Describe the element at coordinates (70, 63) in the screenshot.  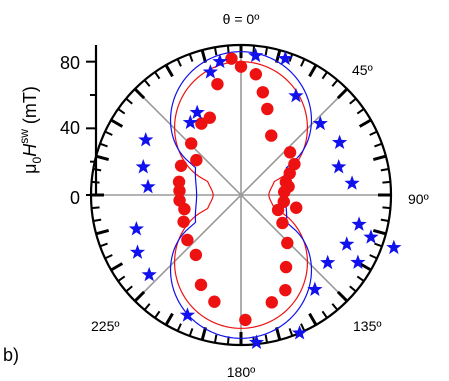
I see `radial-tick-label-80: 80` at that location.